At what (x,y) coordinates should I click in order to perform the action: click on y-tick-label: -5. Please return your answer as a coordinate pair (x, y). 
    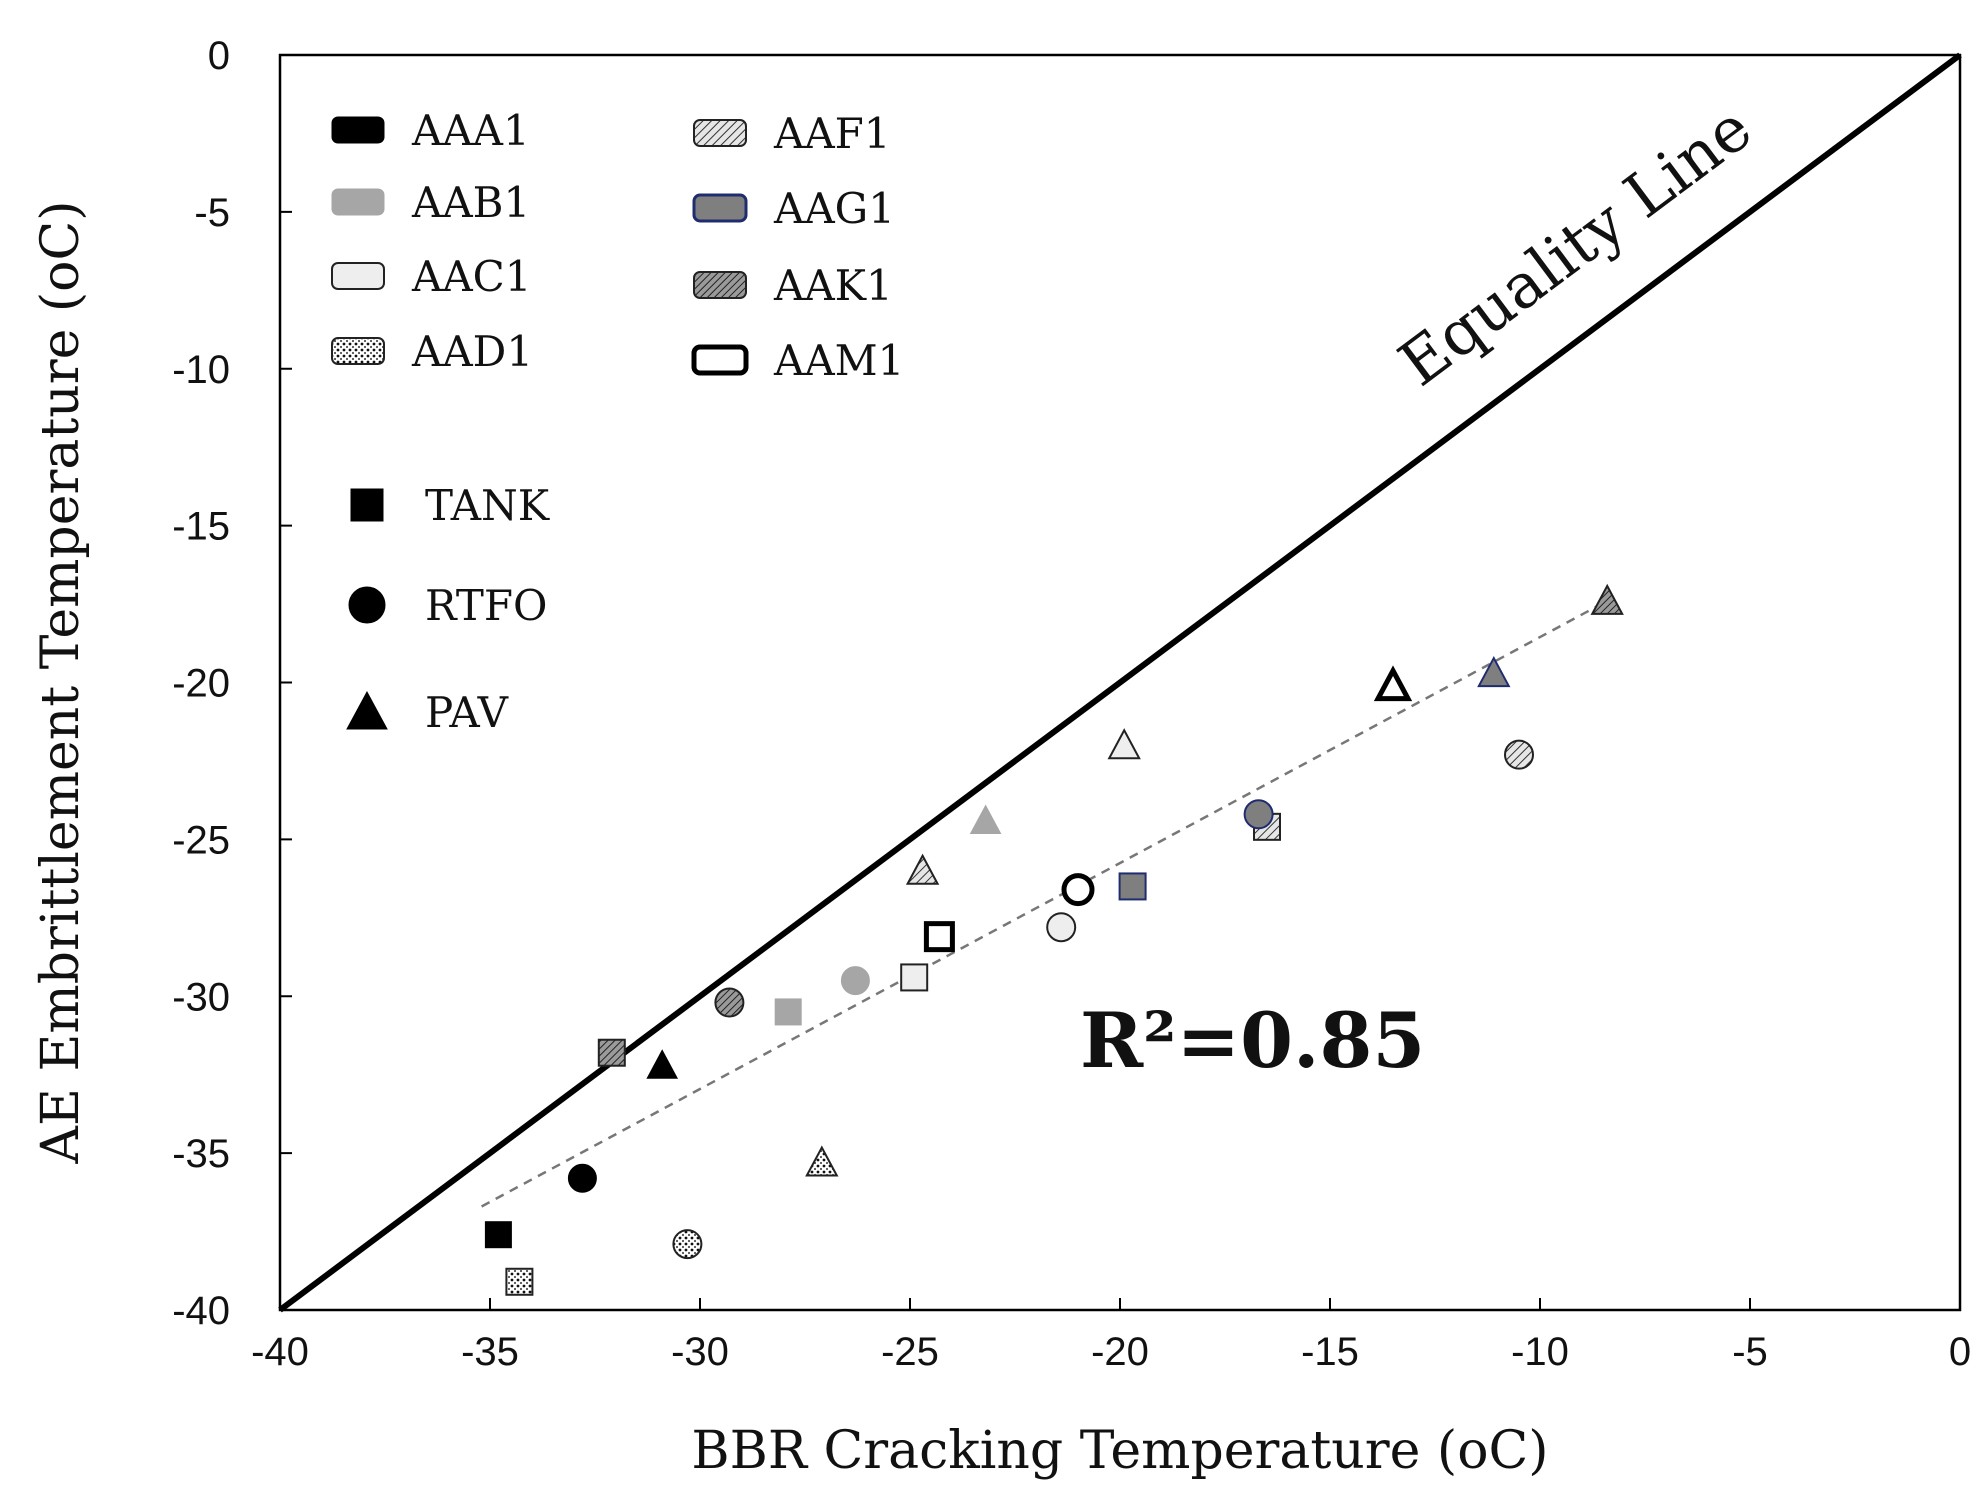
    Looking at the image, I should click on (212, 213).